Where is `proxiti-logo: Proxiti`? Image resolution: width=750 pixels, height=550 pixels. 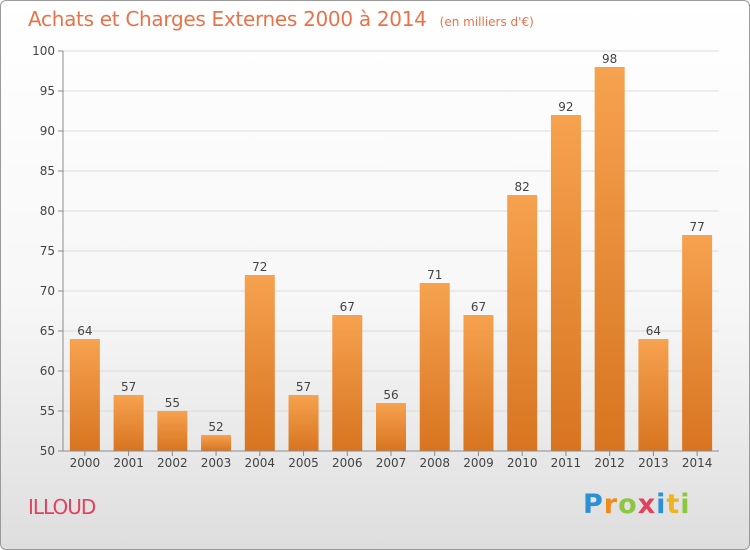 proxiti-logo: Proxiti is located at coordinates (637, 504).